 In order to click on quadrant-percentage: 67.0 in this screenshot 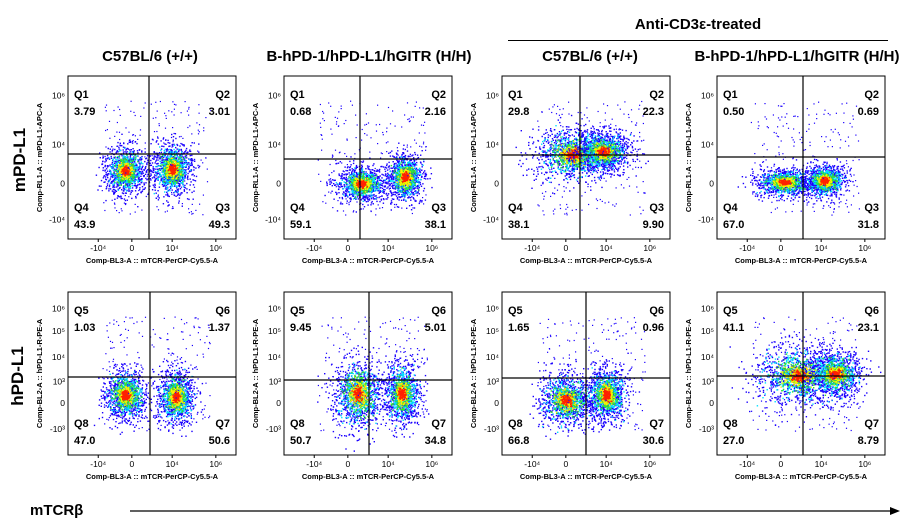, I will do `click(733, 225)`.